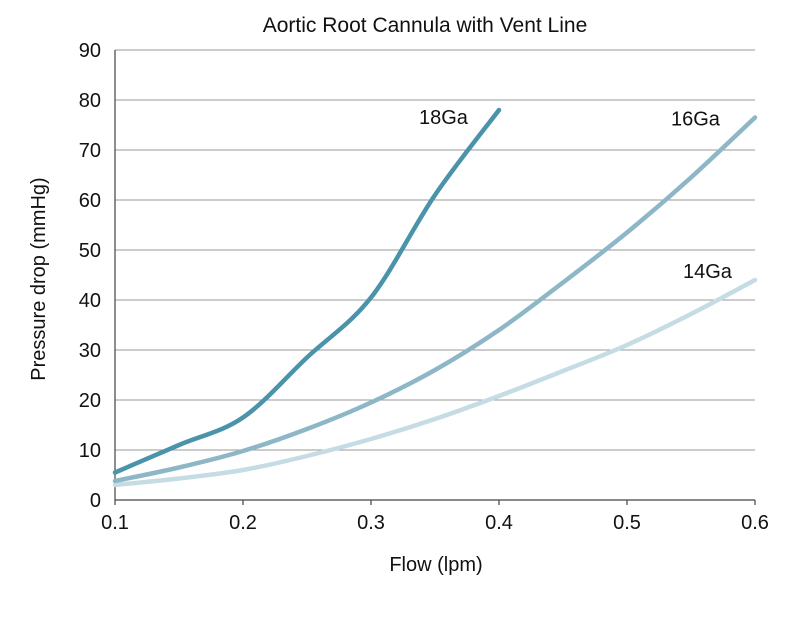  Describe the element at coordinates (435, 565) in the screenshot. I see `x-axis-label: Flow (lpm)` at that location.